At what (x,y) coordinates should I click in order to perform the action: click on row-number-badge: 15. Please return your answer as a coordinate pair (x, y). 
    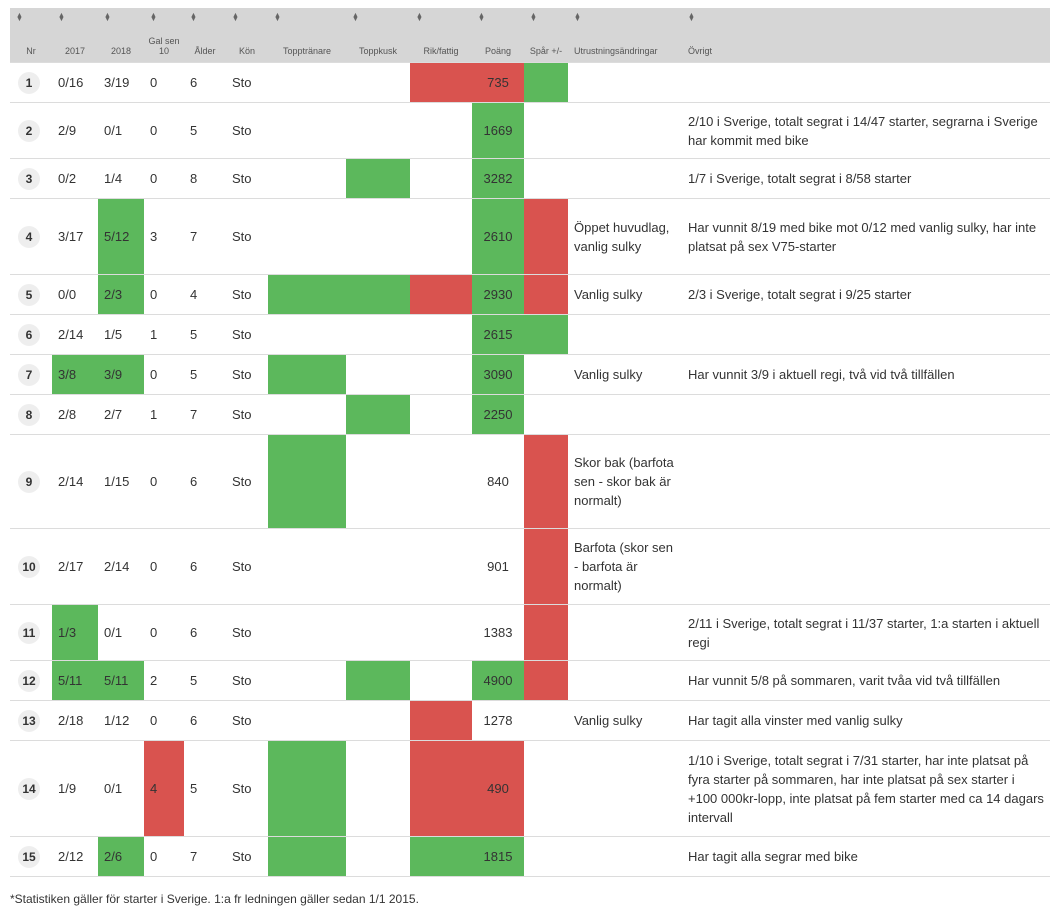
    Looking at the image, I should click on (29, 856).